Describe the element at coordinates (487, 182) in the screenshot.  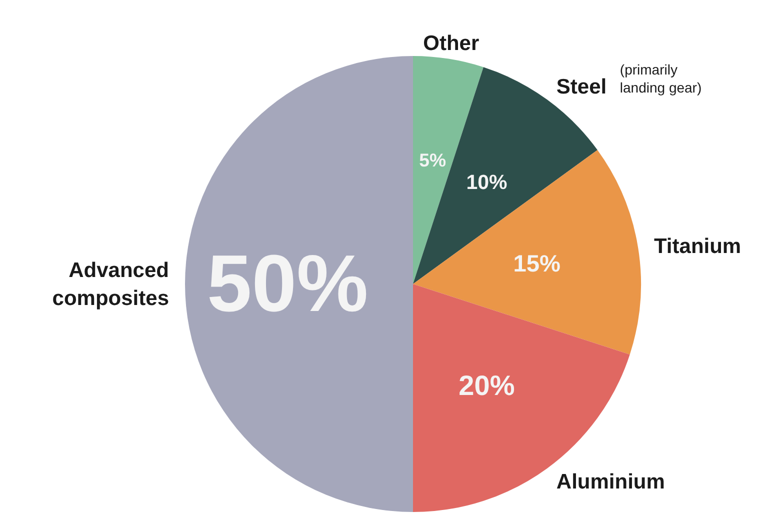
I see `data-label: 10%` at that location.